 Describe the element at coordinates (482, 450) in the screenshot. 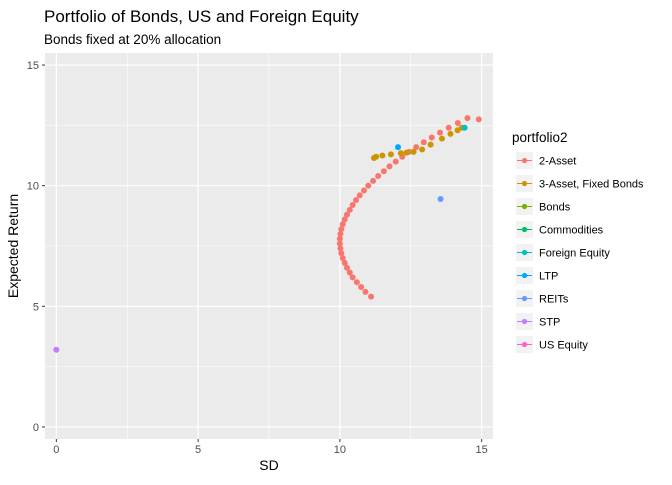

I see `x-tick-label: 15` at that location.